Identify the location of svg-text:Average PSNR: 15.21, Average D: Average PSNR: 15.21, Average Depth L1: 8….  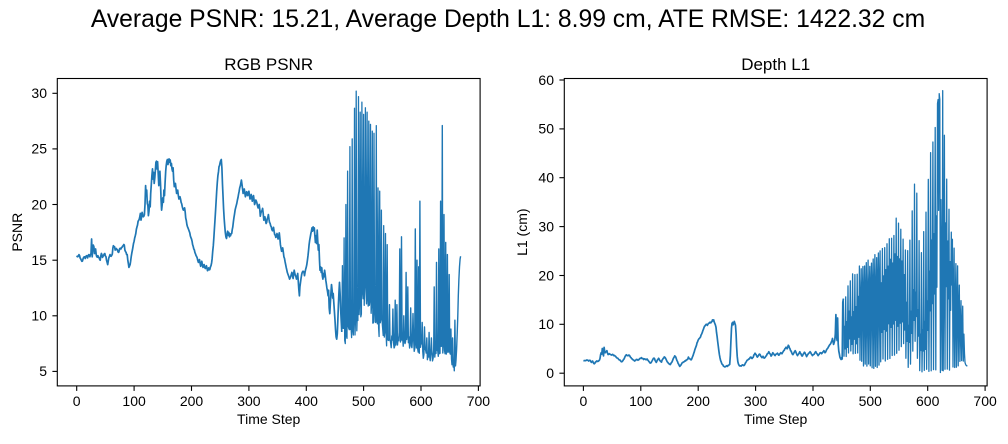
(508, 19).